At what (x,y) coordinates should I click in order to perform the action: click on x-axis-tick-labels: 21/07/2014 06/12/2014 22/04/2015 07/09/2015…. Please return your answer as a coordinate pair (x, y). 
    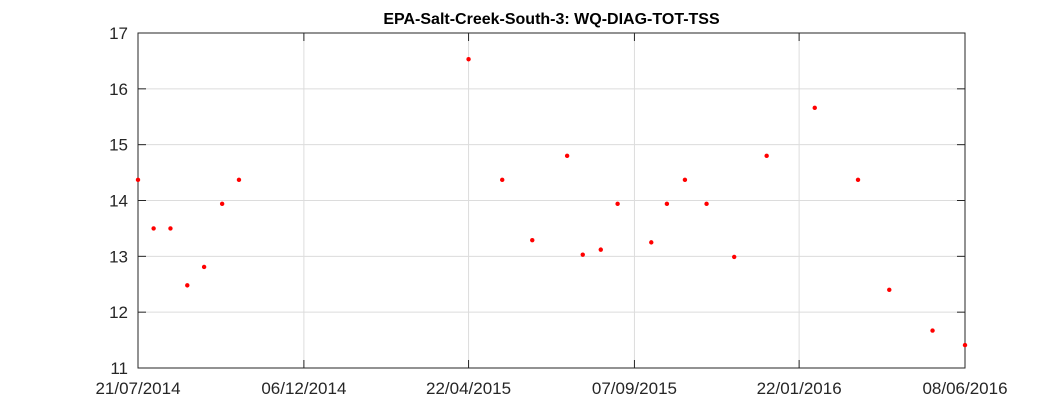
    Looking at the image, I should click on (551, 388).